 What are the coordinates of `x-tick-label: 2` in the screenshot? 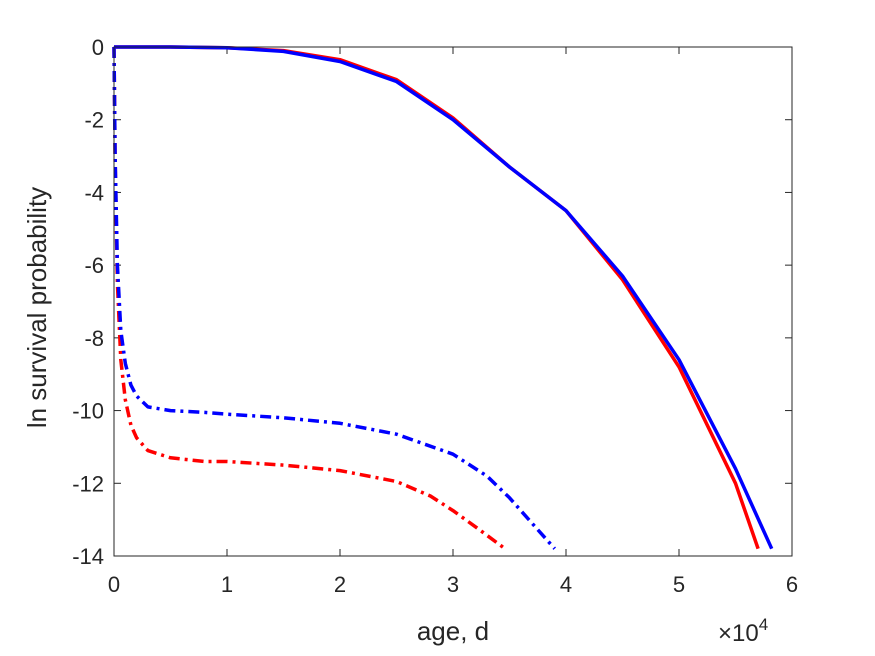 It's located at (340, 584).